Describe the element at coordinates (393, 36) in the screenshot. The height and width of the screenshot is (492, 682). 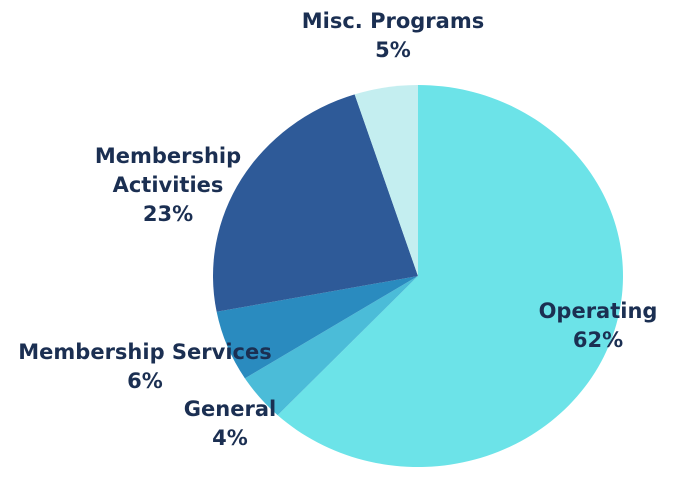
I see `slice-label: Misc. Programs 5%` at that location.